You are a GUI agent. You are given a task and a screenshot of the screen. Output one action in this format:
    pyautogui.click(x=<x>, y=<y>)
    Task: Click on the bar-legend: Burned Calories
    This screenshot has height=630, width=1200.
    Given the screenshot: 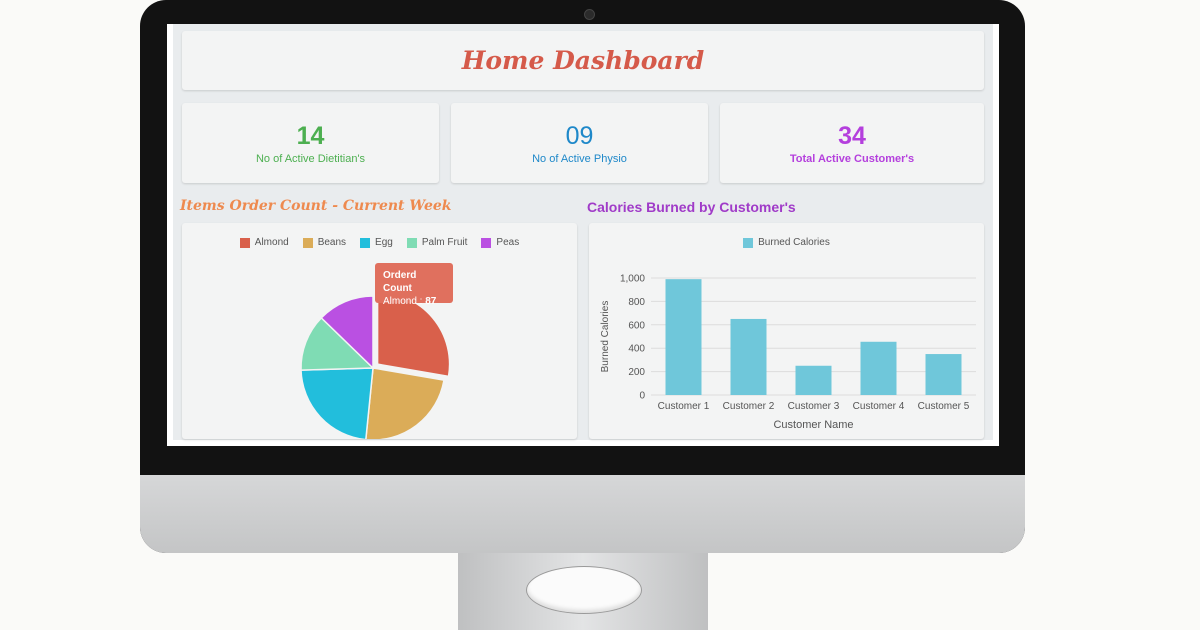 What is the action you would take?
    pyautogui.click(x=786, y=242)
    